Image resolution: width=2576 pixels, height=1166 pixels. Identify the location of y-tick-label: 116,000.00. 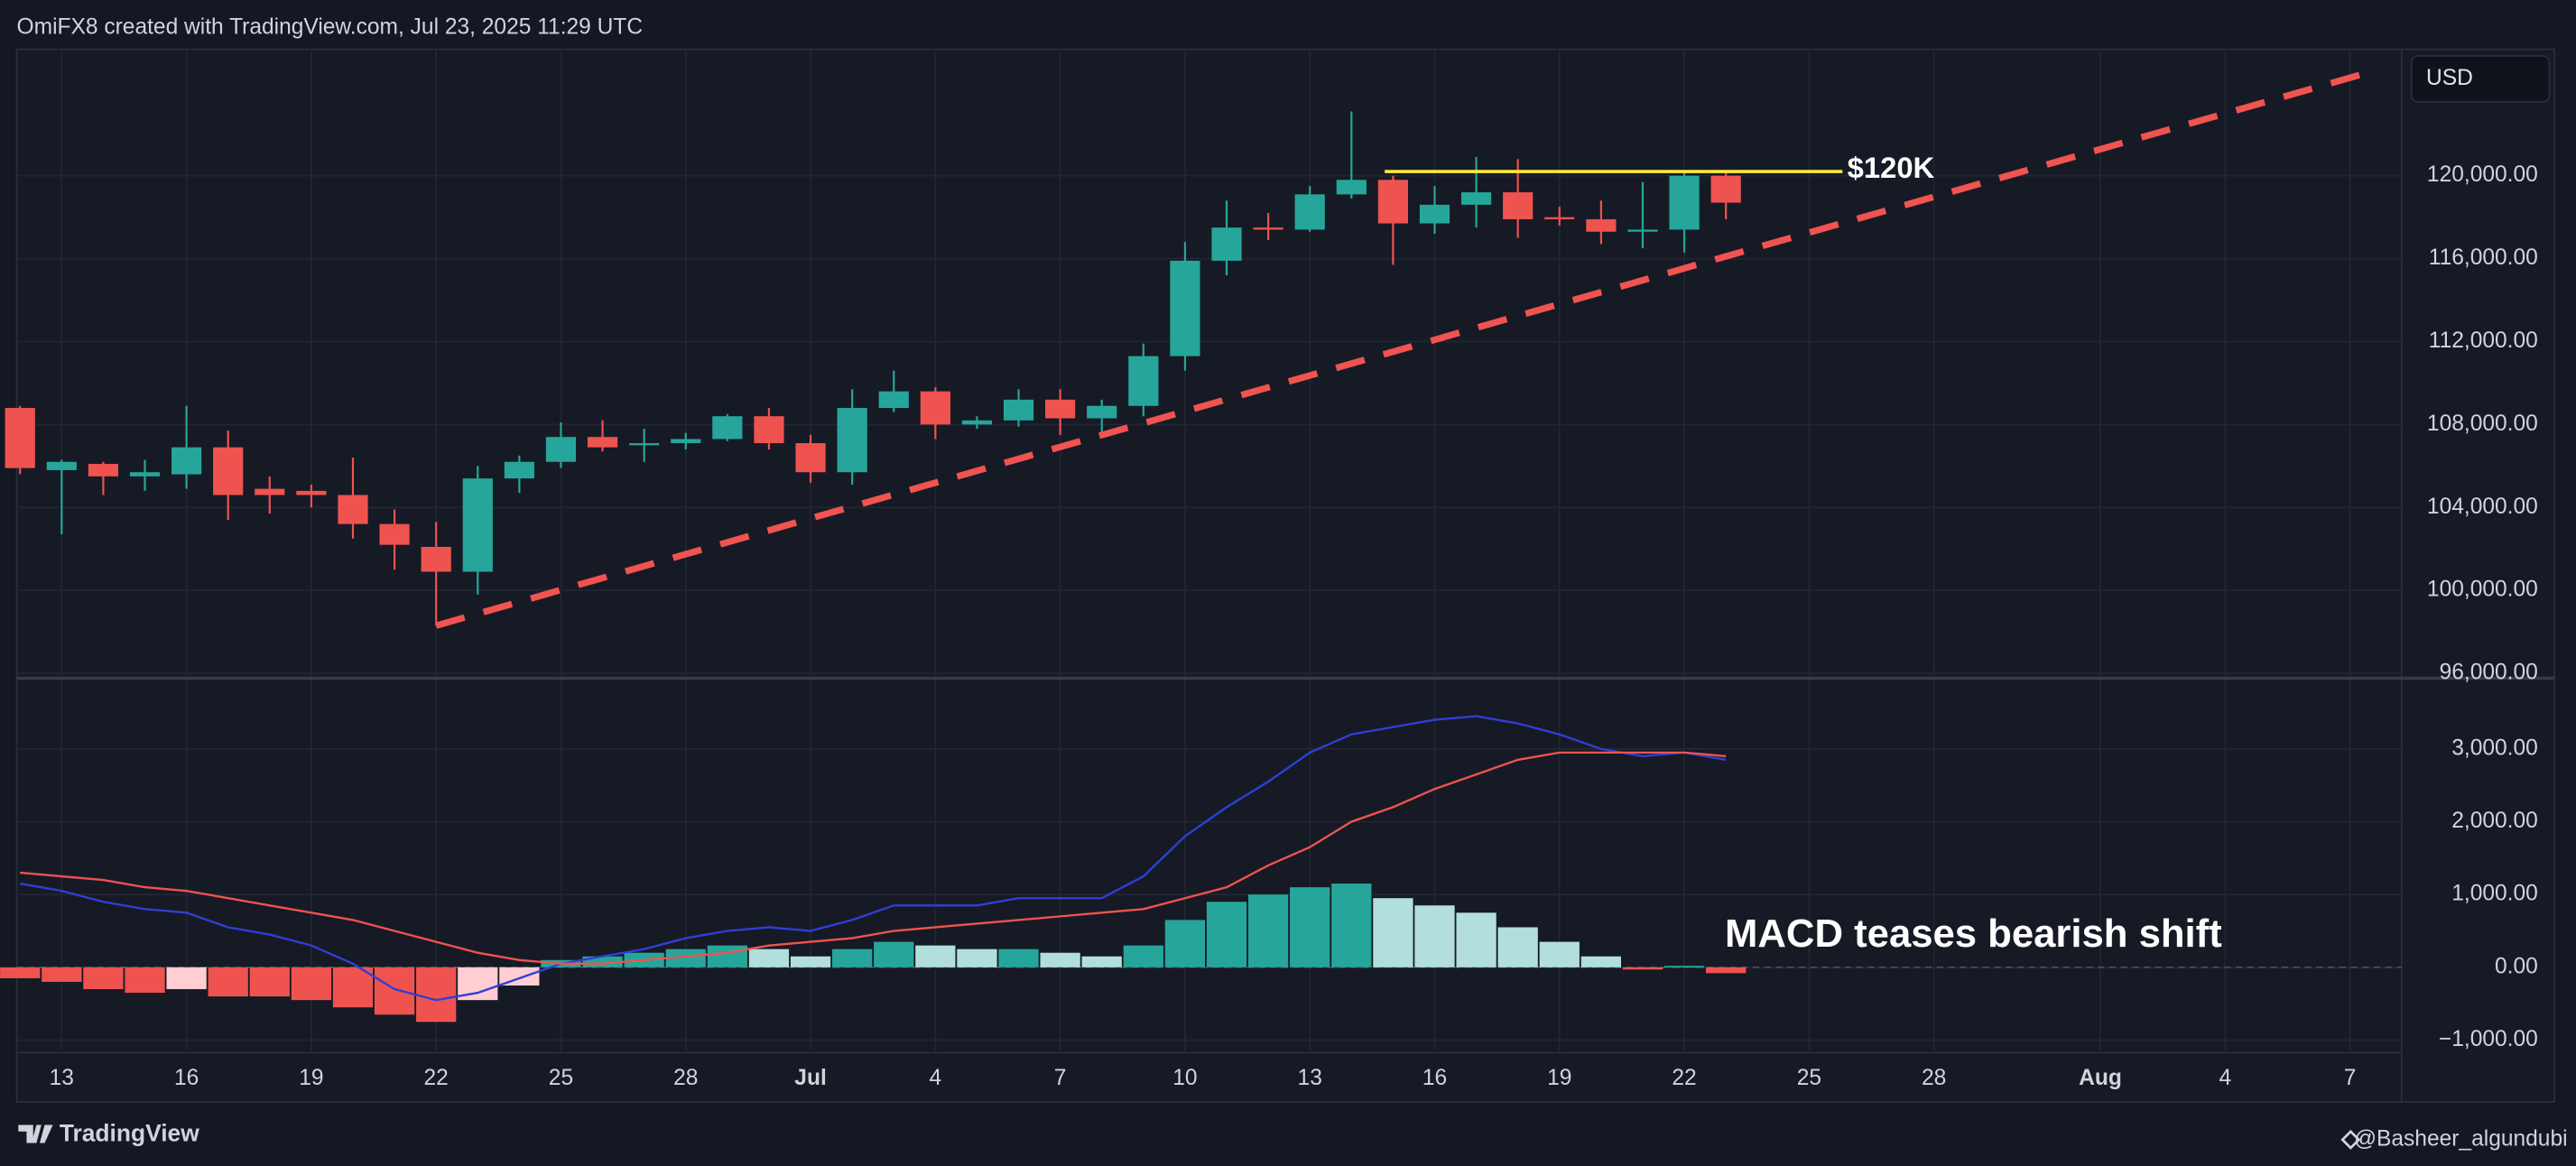
(2483, 257).